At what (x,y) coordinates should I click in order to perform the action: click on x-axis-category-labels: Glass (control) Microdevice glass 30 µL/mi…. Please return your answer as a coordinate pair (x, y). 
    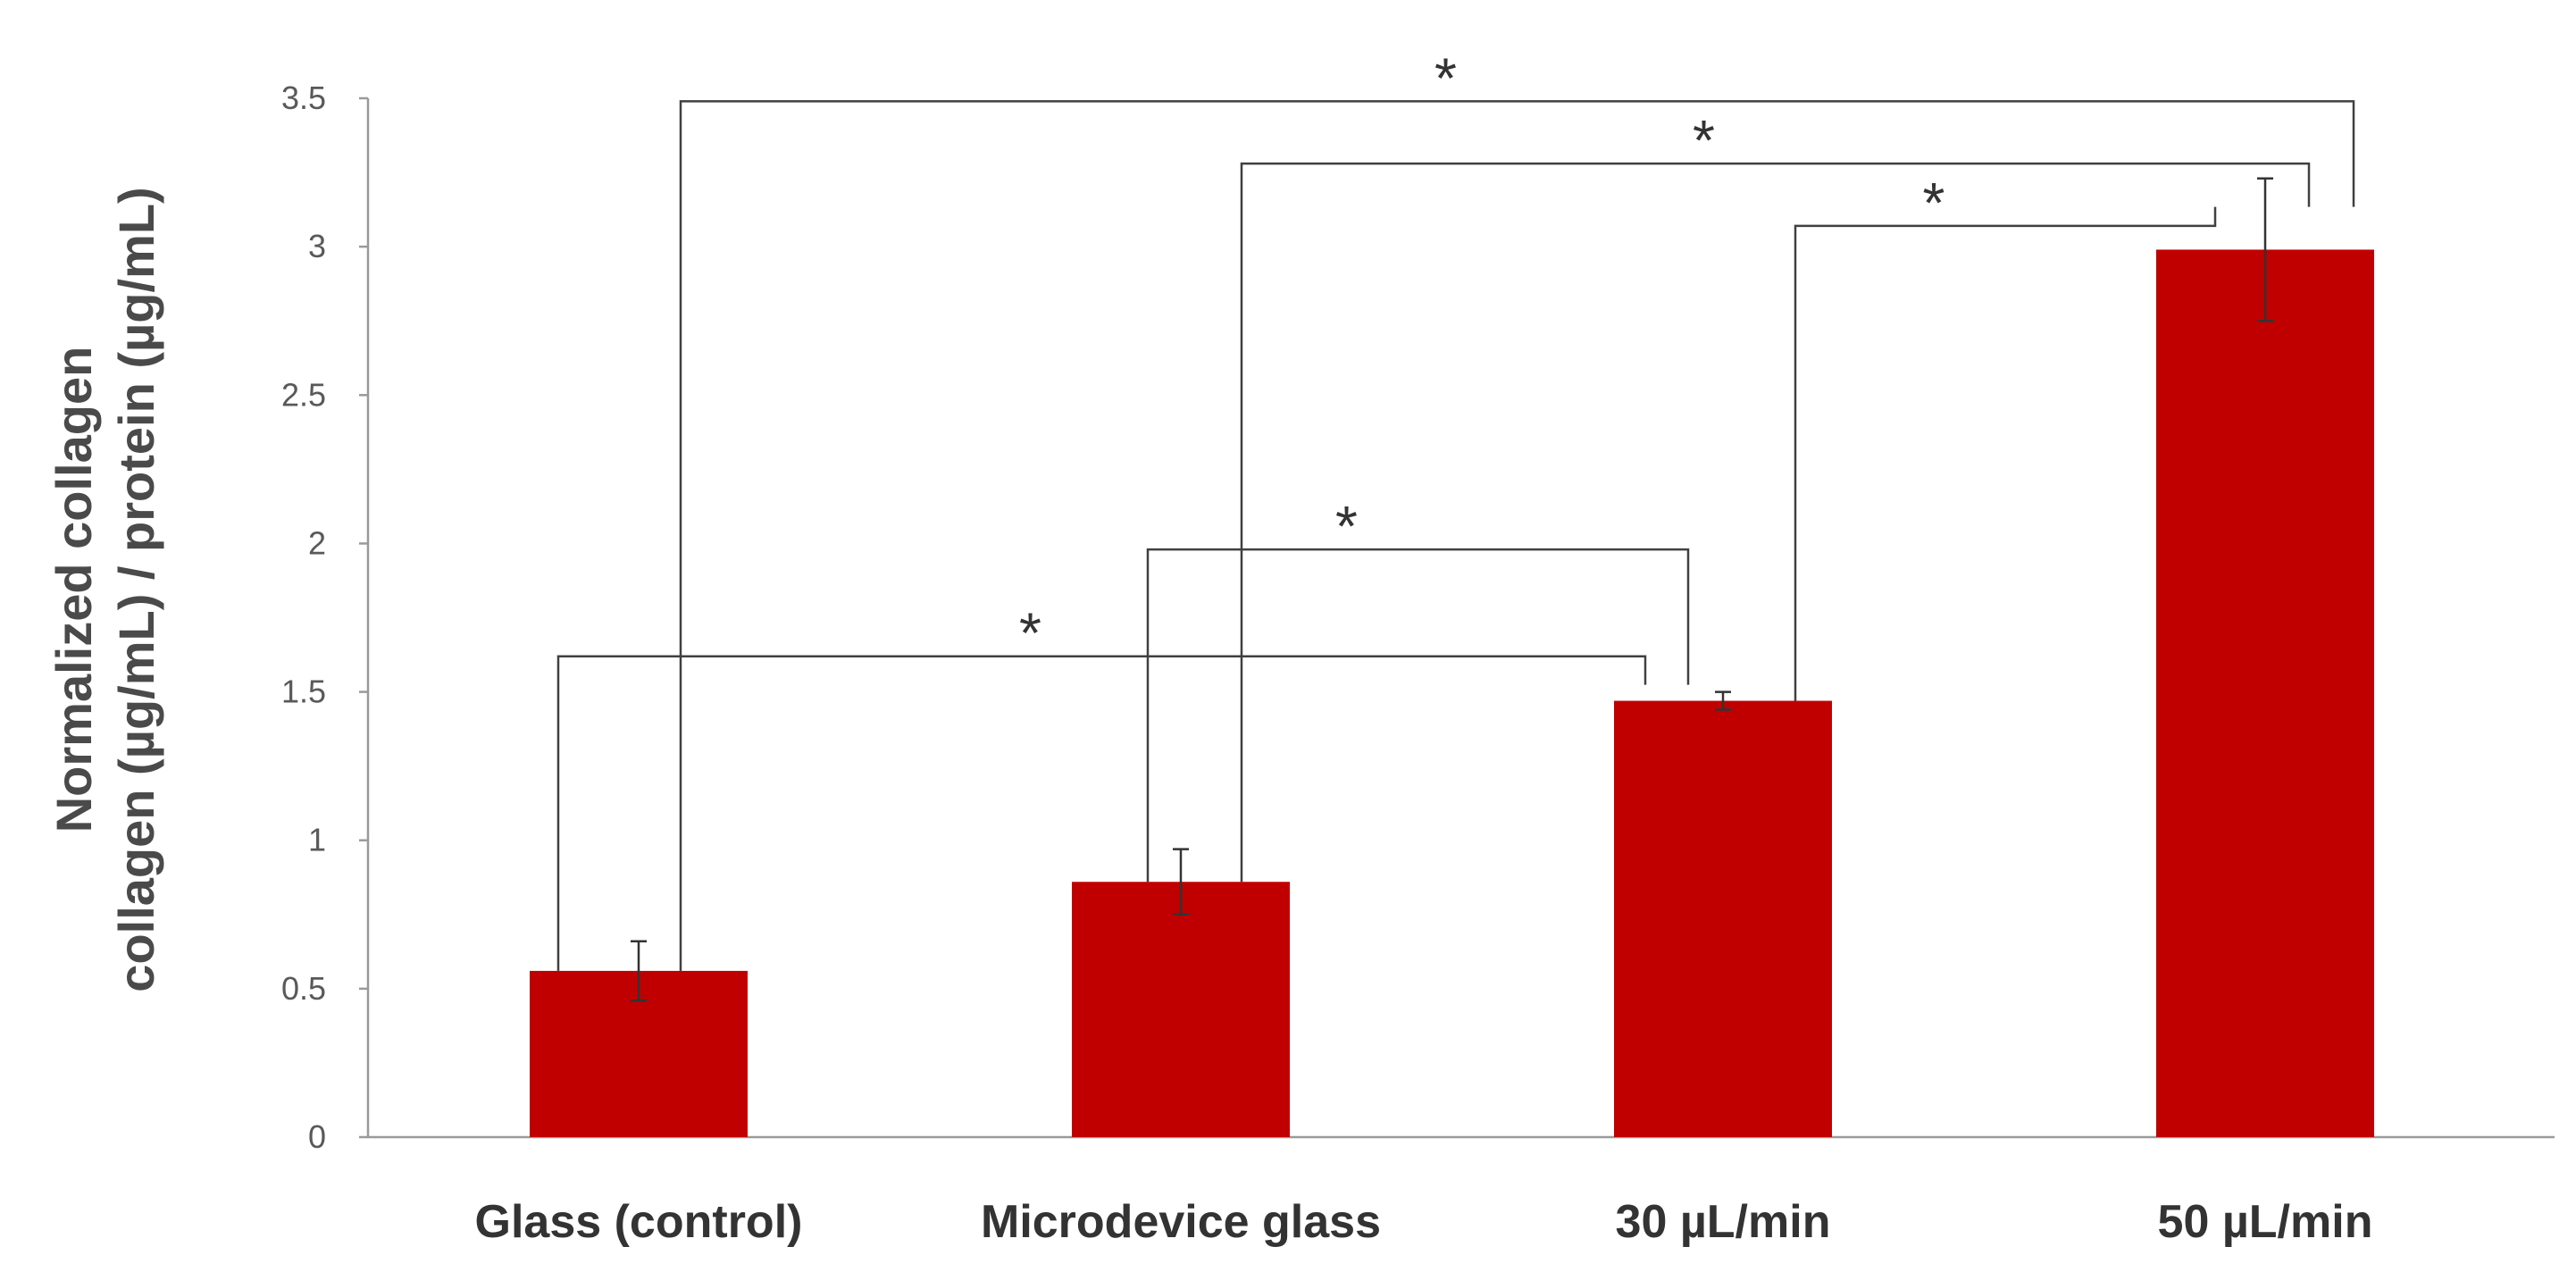
    Looking at the image, I should click on (1424, 1222).